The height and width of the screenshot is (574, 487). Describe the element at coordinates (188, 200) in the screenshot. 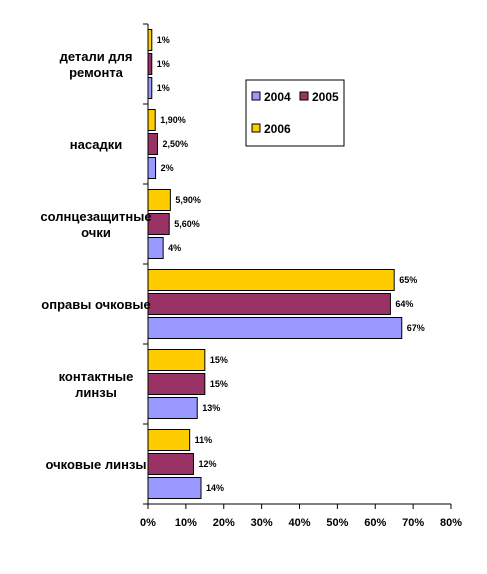

I see `data-label: 5,90%` at that location.